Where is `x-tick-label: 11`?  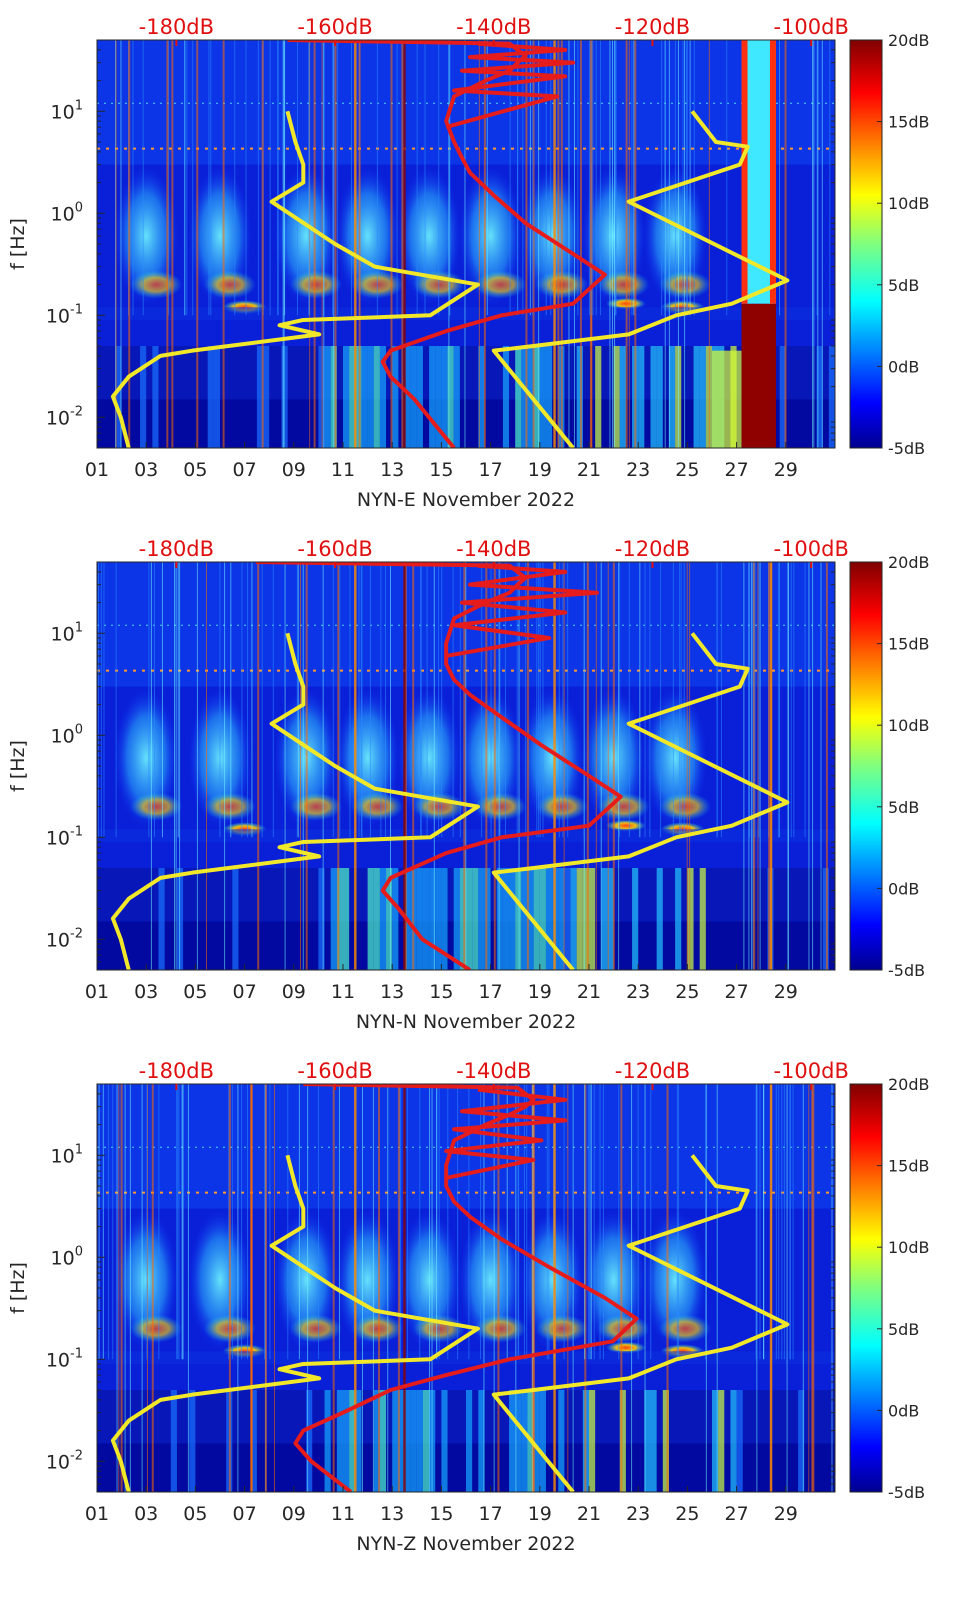 x-tick-label: 11 is located at coordinates (343, 1514).